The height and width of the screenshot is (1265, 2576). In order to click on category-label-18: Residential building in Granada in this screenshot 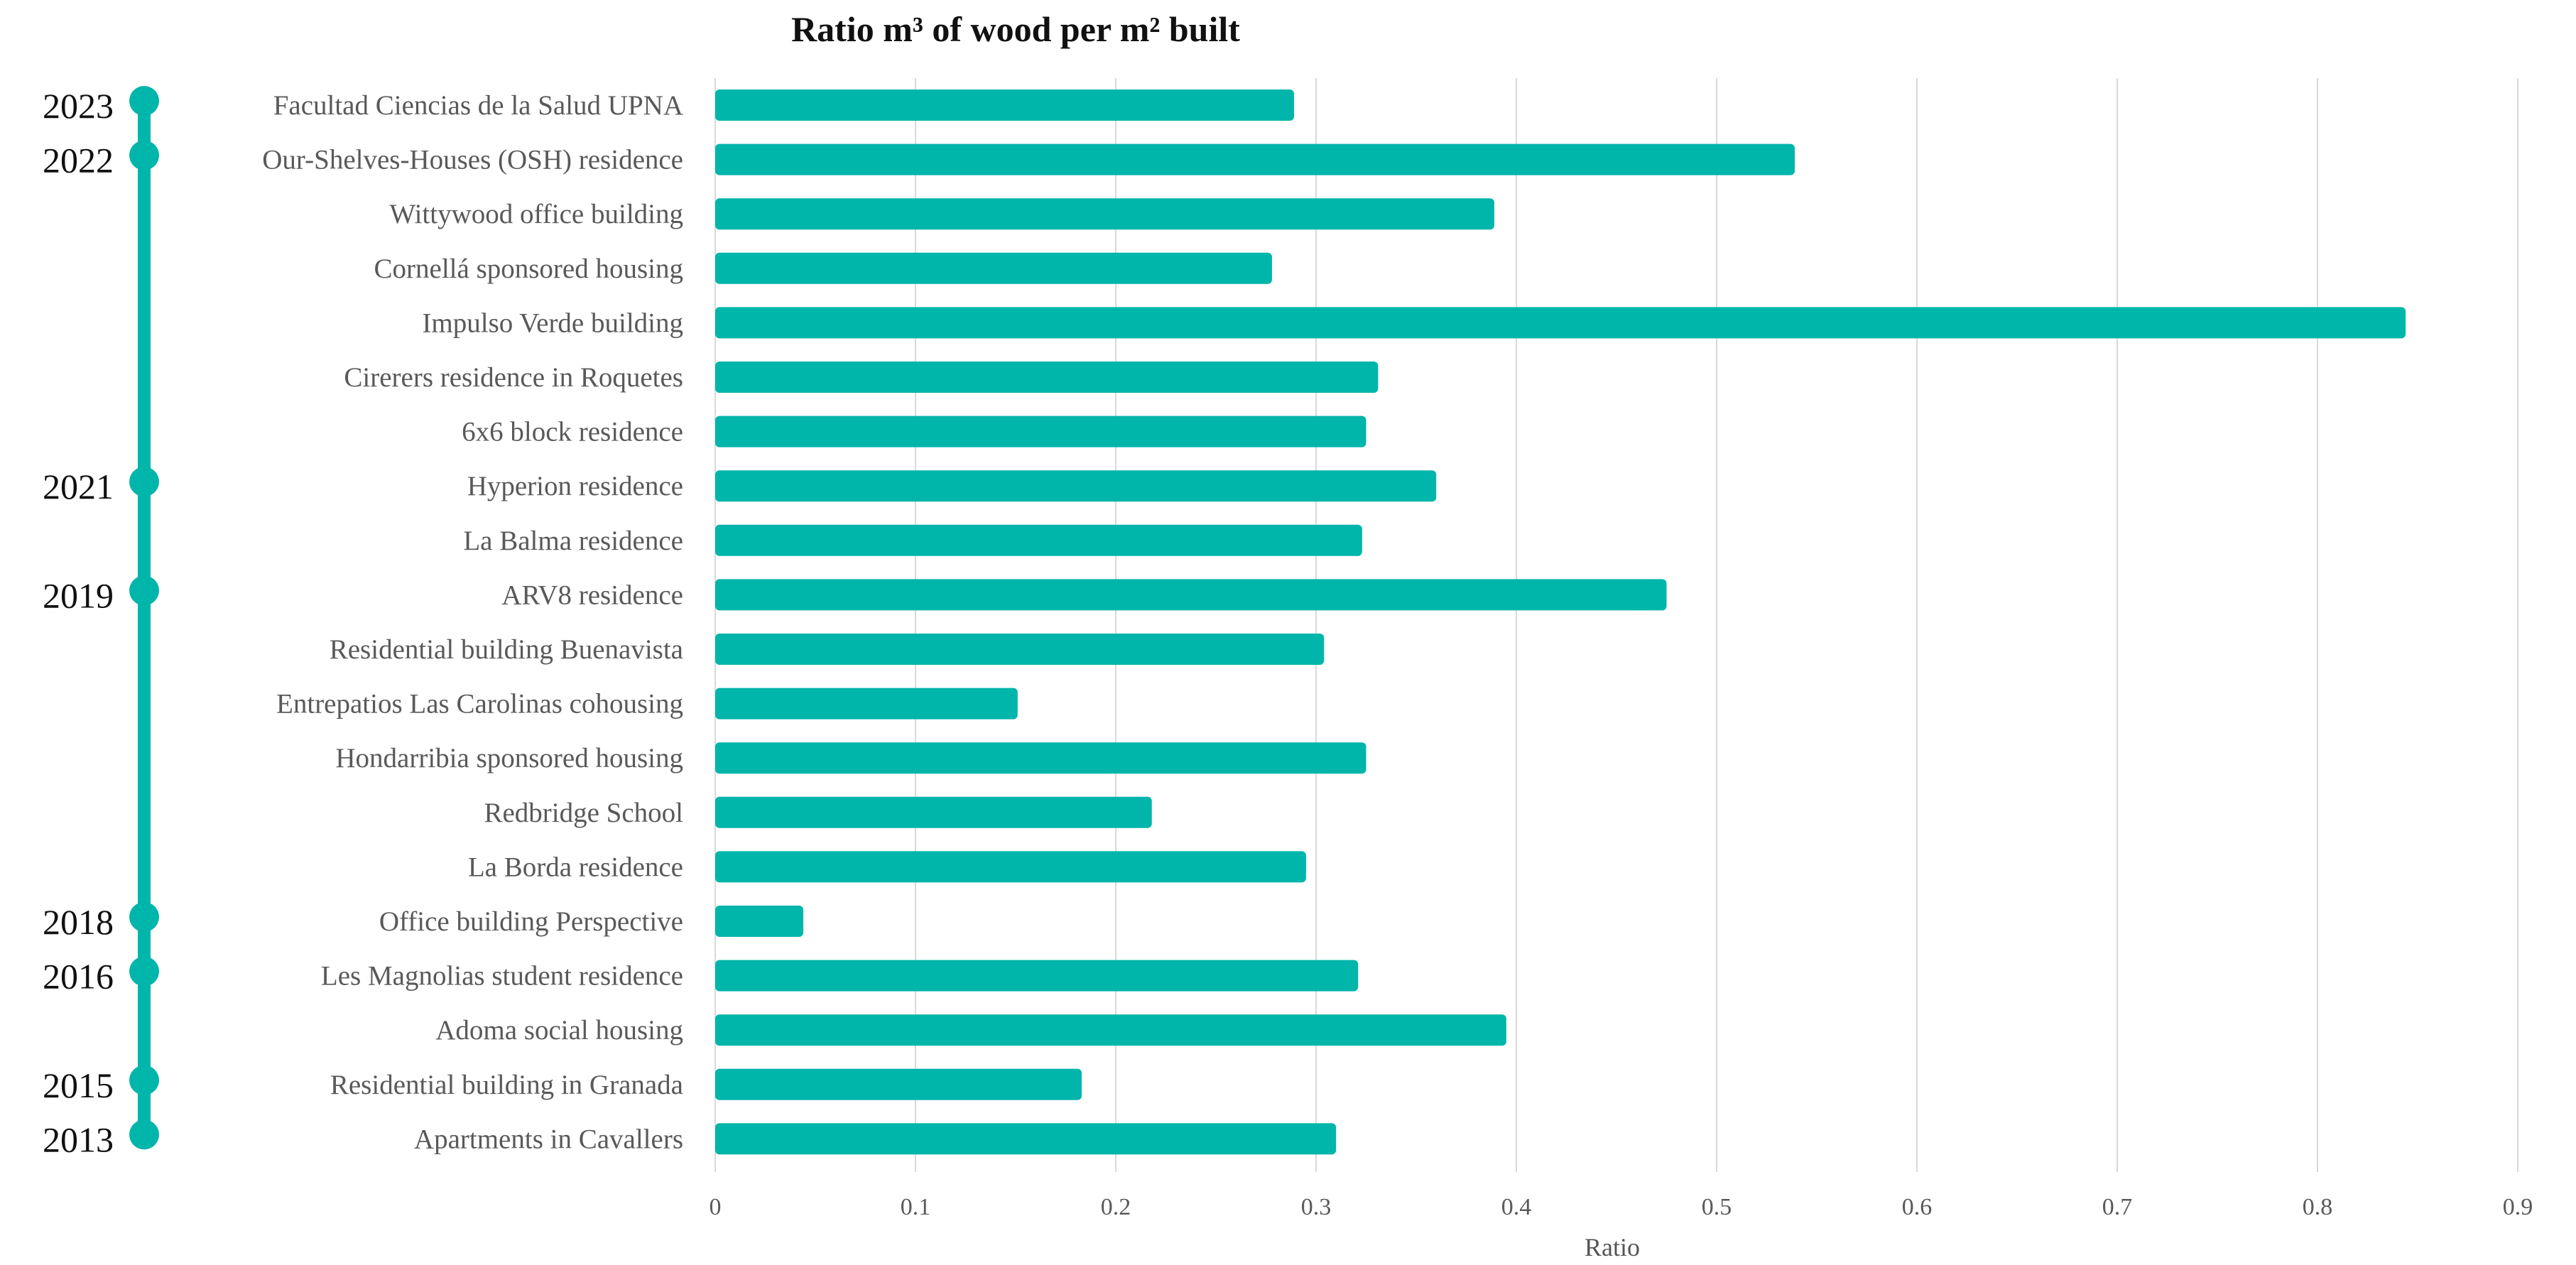, I will do `click(506, 1085)`.